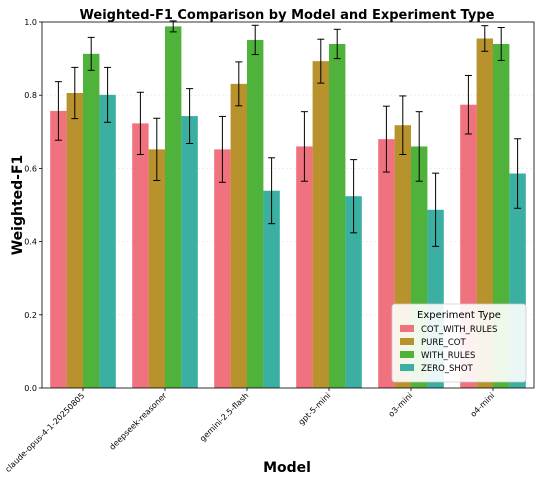  I want to click on legend-entry: ZERO_SHOT, so click(447, 369).